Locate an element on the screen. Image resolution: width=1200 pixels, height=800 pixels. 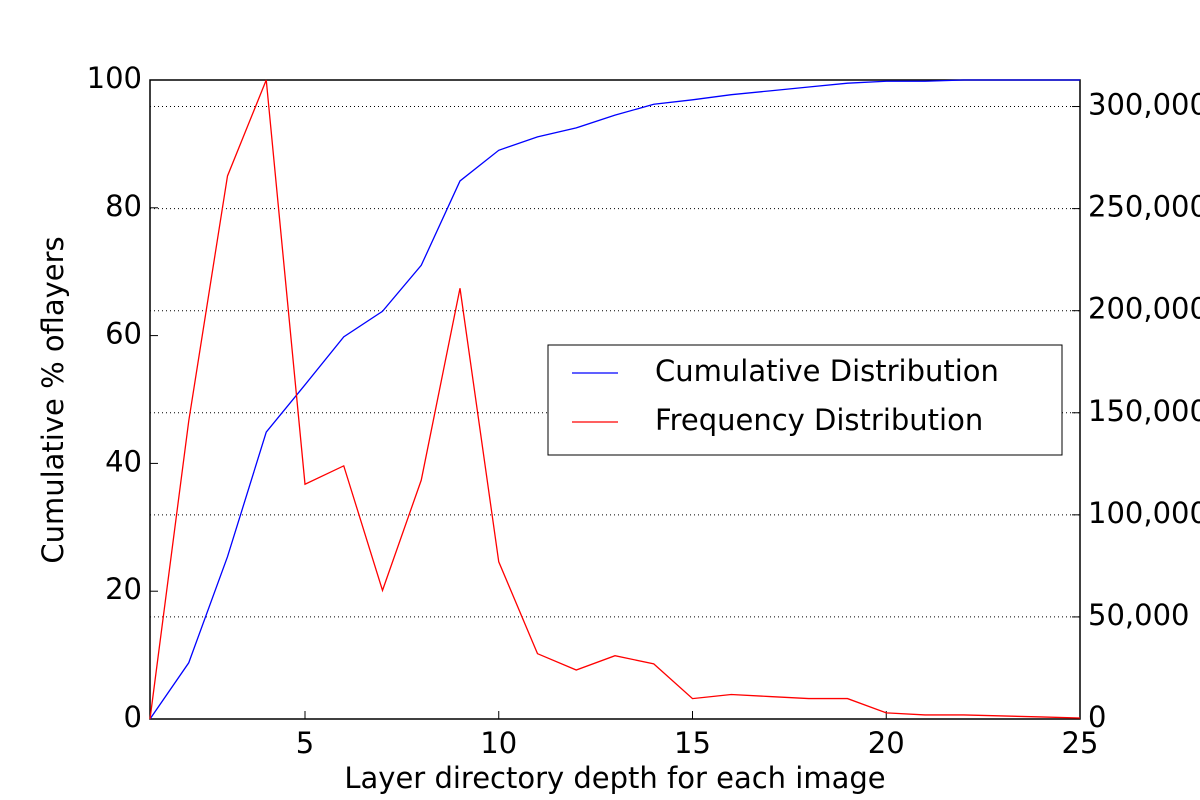
x-tick-label: 5 is located at coordinates (305, 743).